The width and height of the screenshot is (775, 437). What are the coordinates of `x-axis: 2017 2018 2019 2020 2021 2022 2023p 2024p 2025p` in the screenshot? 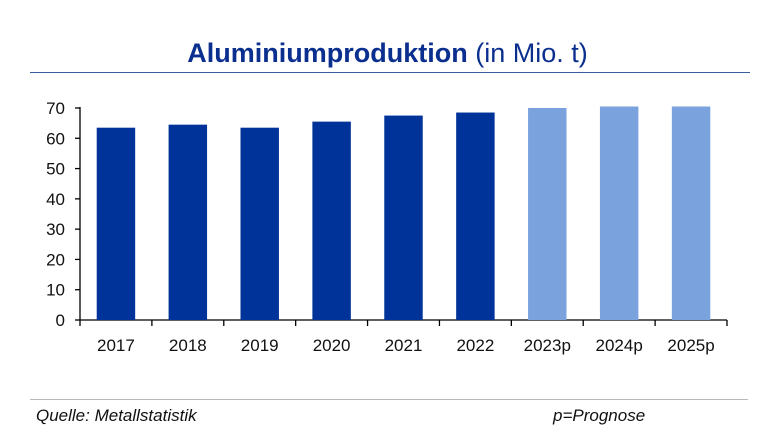 It's located at (403, 337).